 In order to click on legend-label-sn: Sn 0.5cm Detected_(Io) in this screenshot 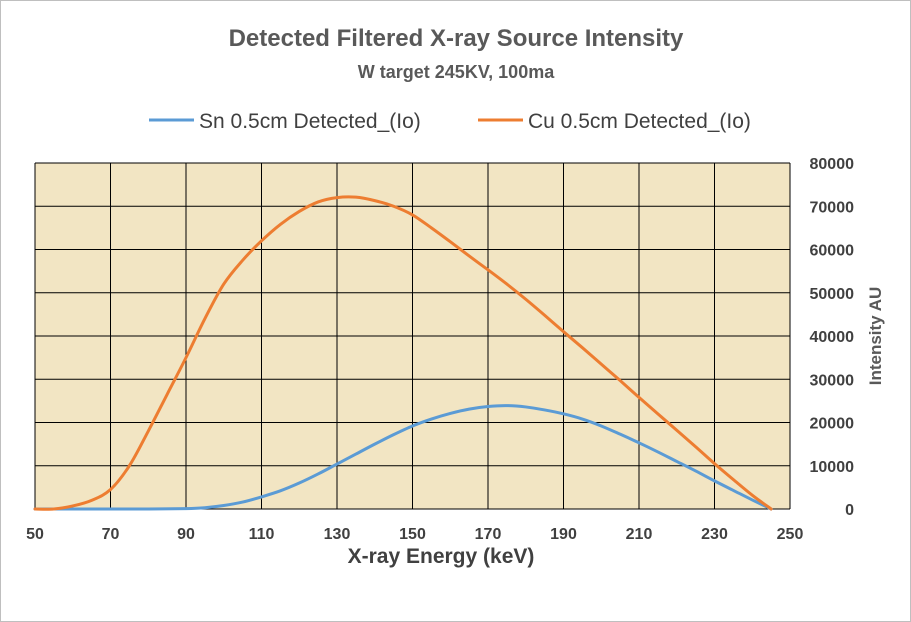, I will do `click(310, 121)`.